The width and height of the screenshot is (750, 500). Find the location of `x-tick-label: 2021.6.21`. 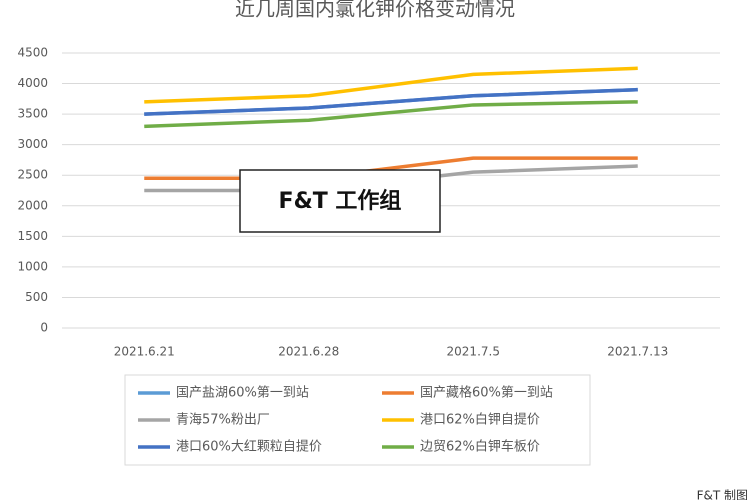

x-tick-label: 2021.6.21 is located at coordinates (144, 352).